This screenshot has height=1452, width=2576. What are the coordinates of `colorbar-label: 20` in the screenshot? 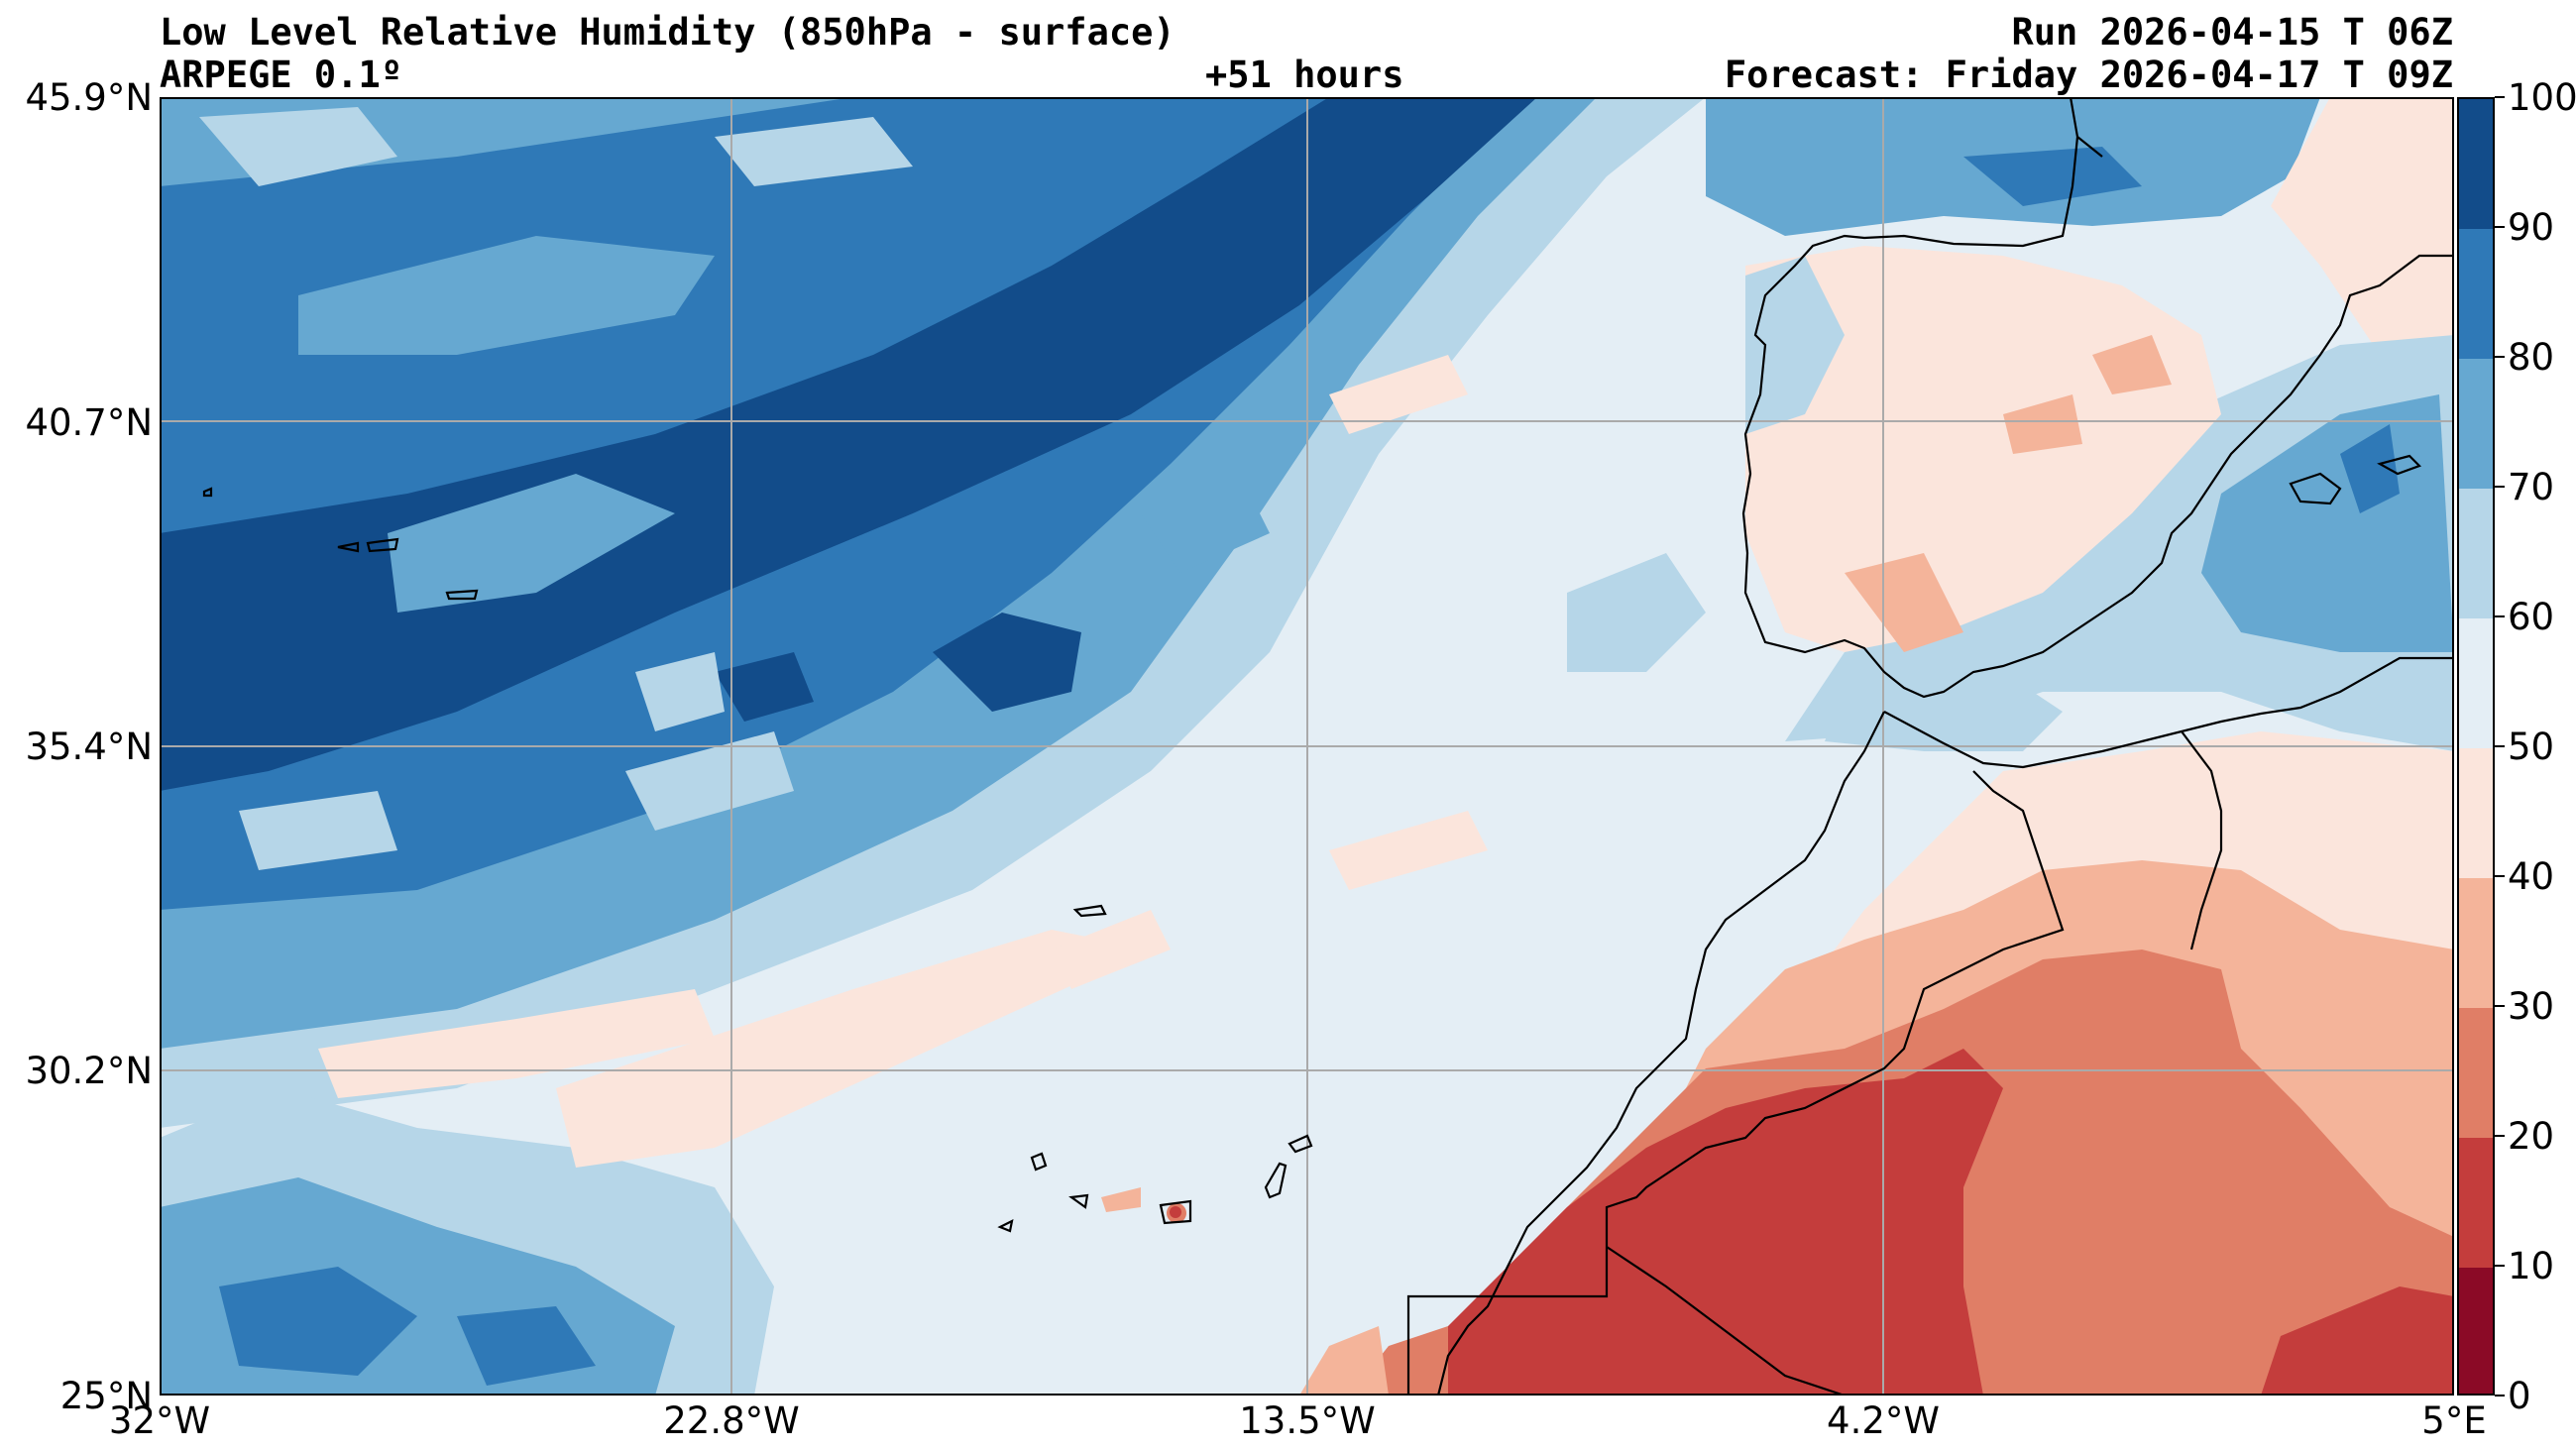 It's located at (2531, 1136).